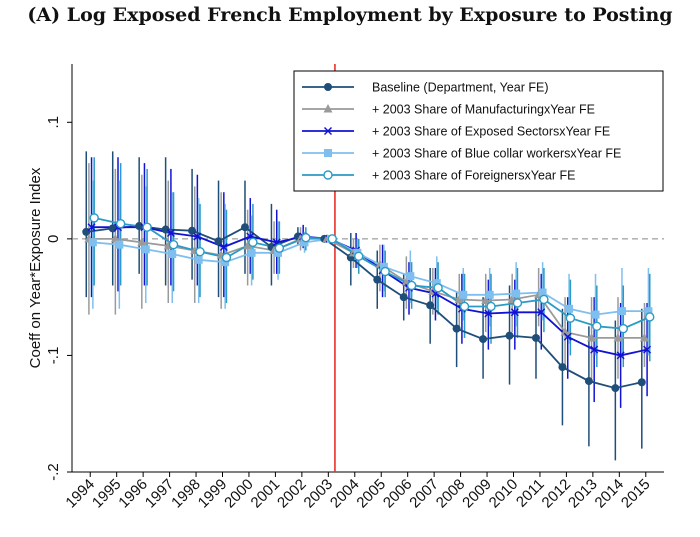 This screenshot has width=700, height=537. I want to click on legend-label: + 2003 Share of Exposed SectorsxYear FE, so click(491, 132).